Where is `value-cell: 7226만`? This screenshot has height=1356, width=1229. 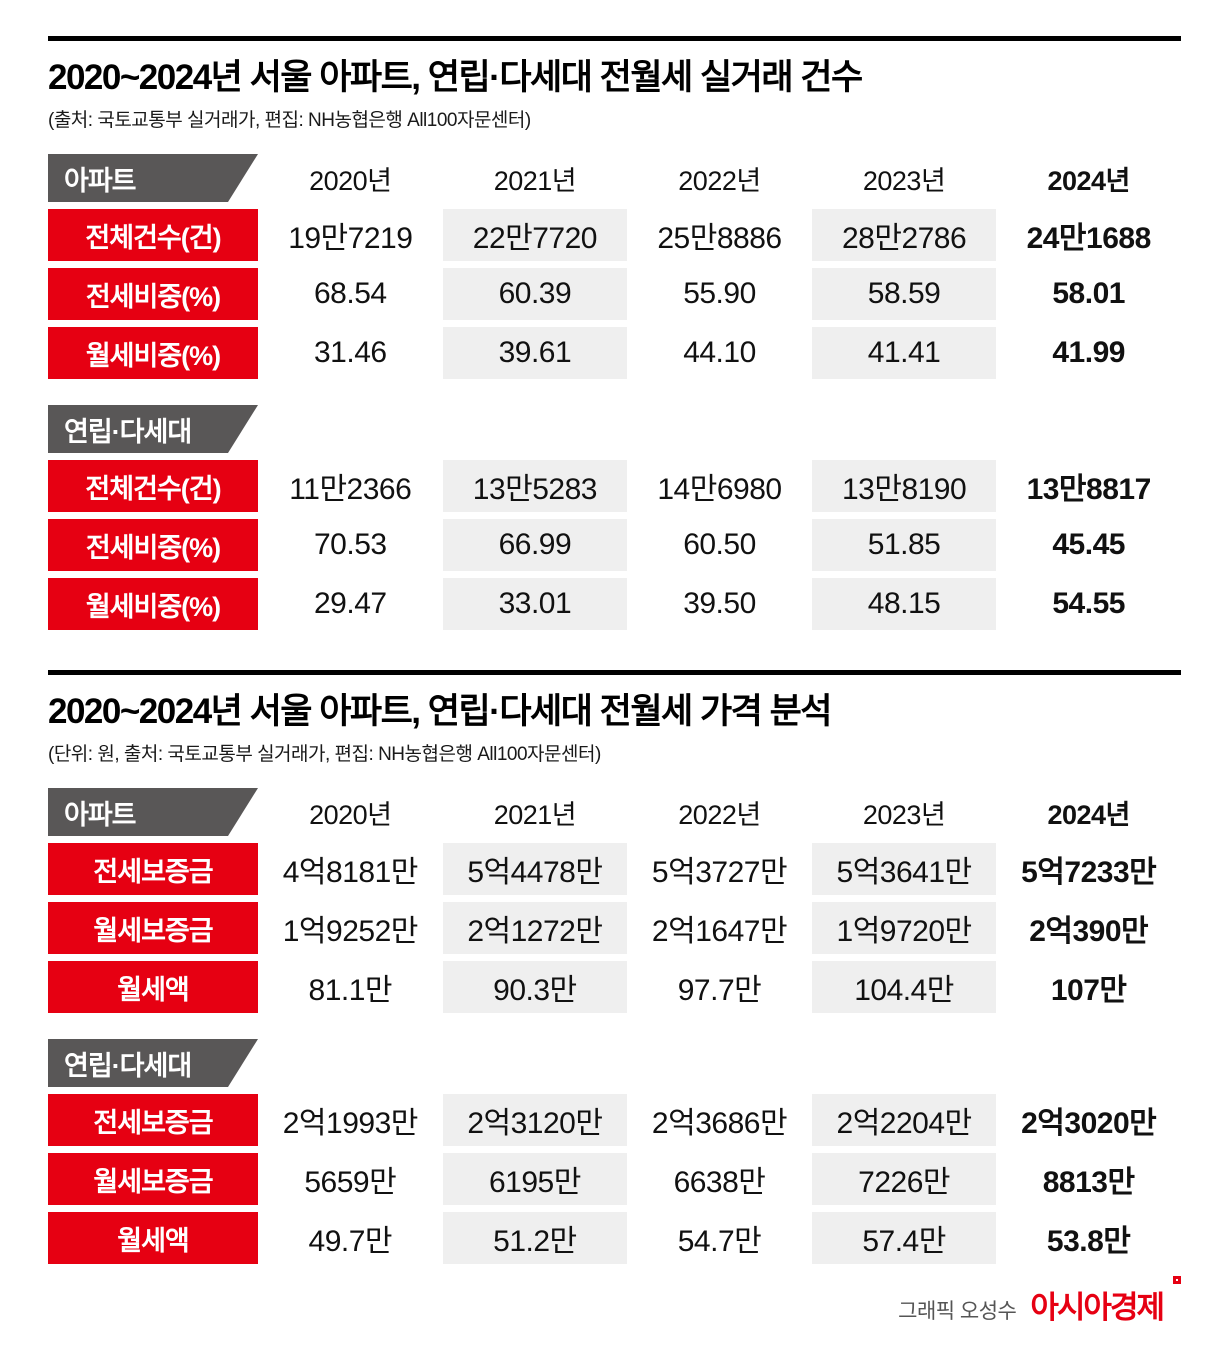 value-cell: 7226만 is located at coordinates (904, 1179).